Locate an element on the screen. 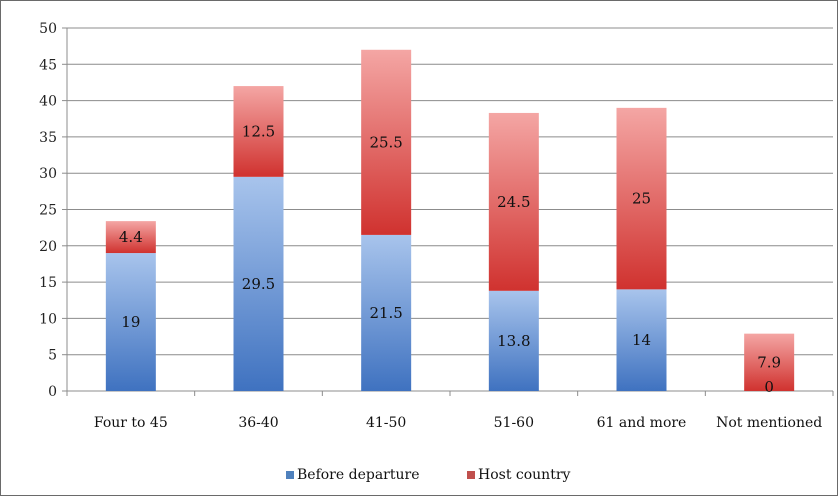  x-tick-label-51-60: 51-60 is located at coordinates (514, 423).